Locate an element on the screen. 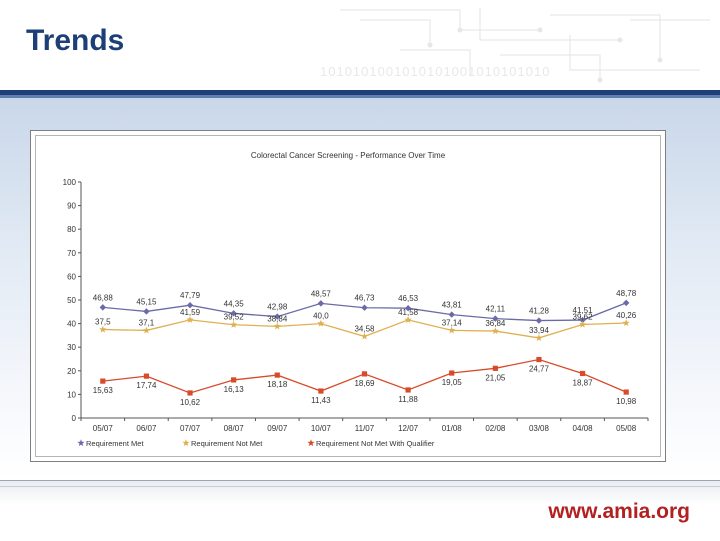 This screenshot has width=720, height=541. data-label: 41,51 is located at coordinates (583, 310).